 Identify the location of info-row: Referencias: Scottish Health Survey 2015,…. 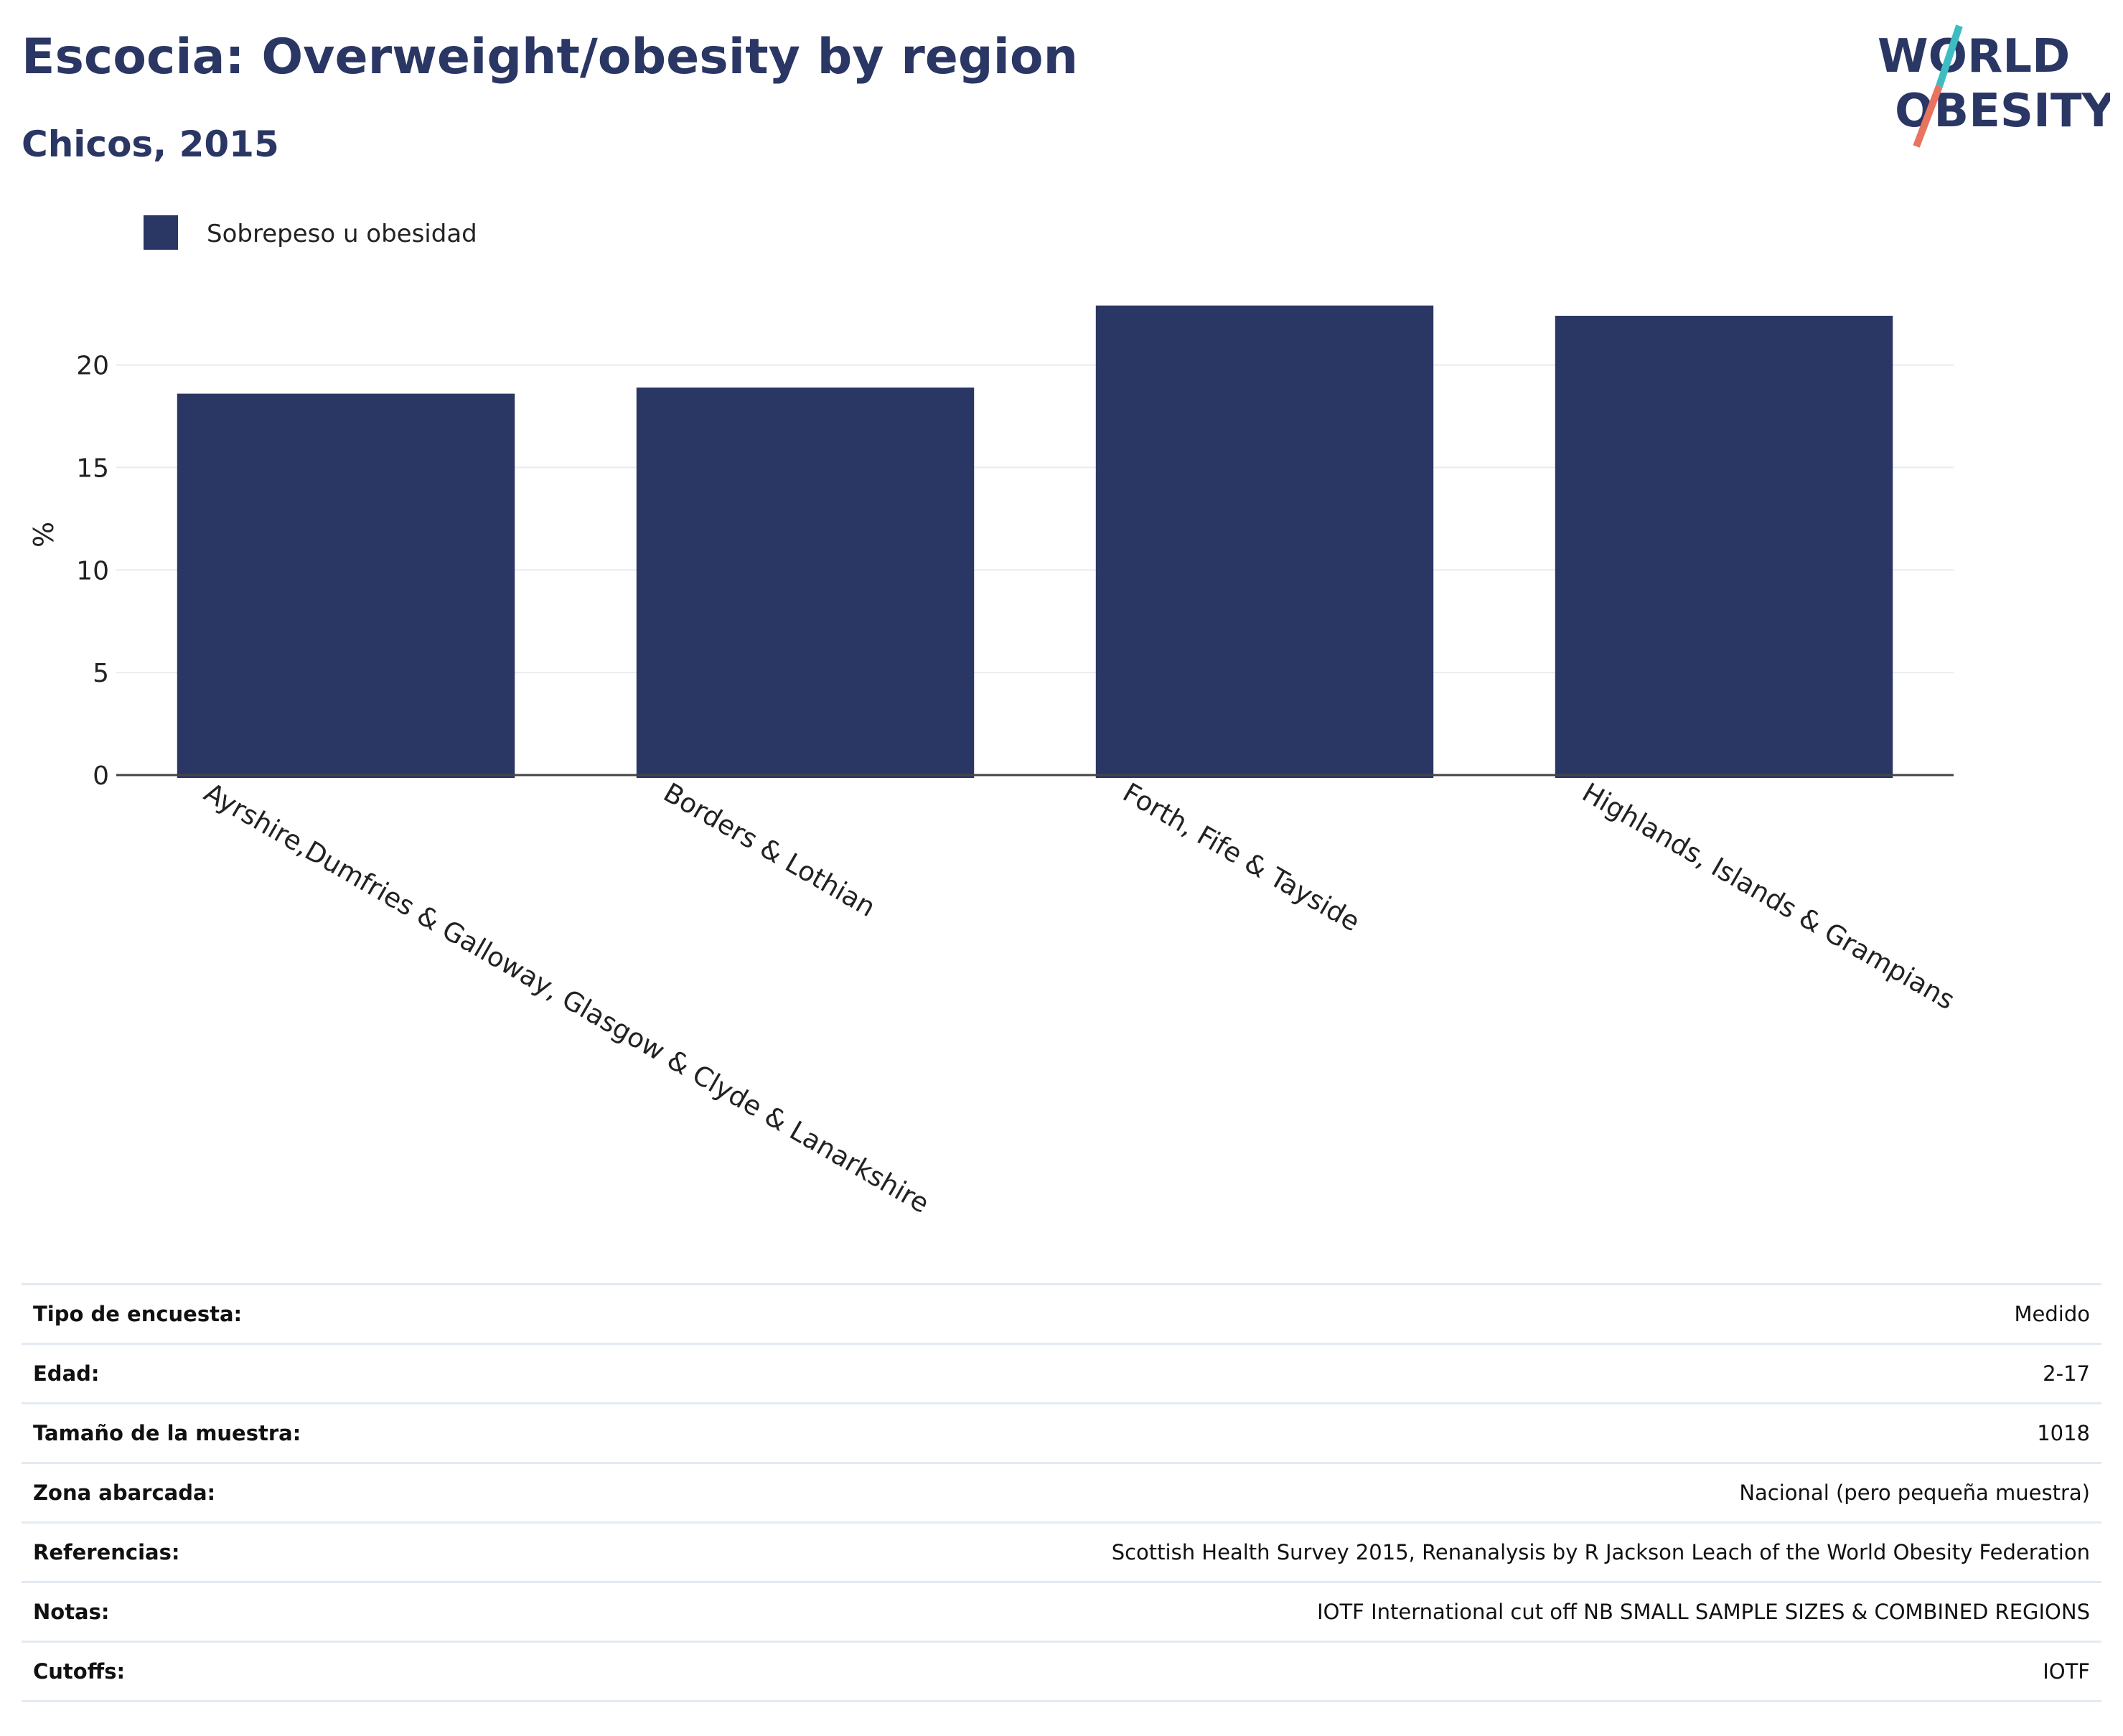
(1061, 1551).